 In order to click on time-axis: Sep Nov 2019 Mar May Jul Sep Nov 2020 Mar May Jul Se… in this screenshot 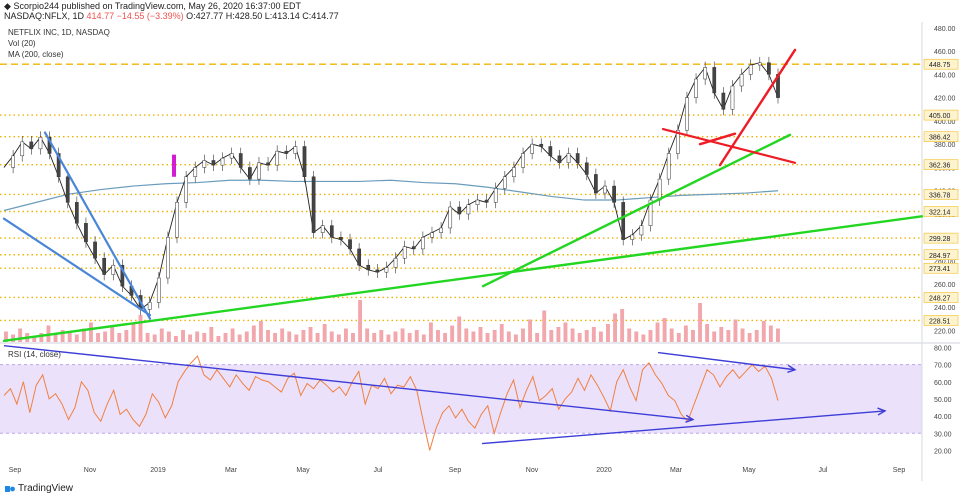, I will do `click(457, 470)`.